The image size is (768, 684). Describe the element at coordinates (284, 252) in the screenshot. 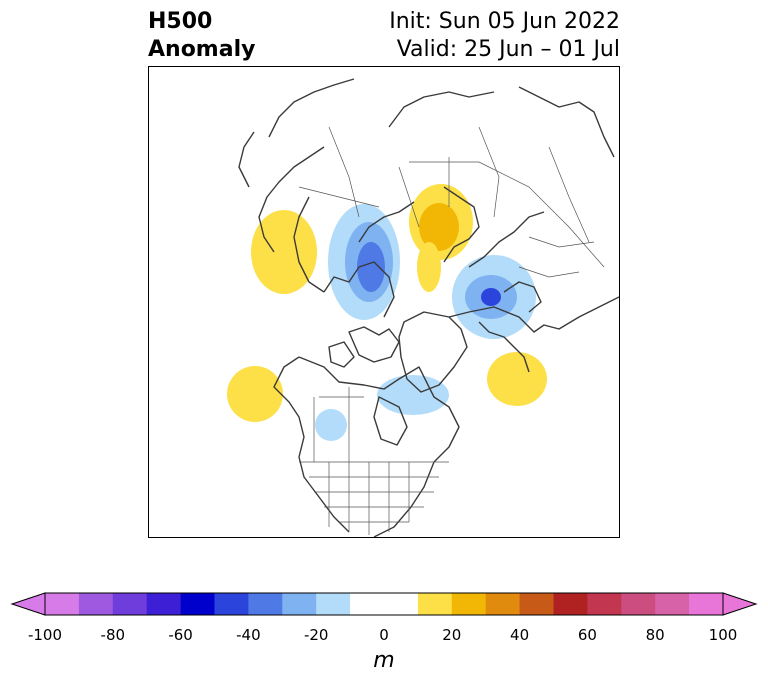

I see `positive-anomaly-nw` at that location.